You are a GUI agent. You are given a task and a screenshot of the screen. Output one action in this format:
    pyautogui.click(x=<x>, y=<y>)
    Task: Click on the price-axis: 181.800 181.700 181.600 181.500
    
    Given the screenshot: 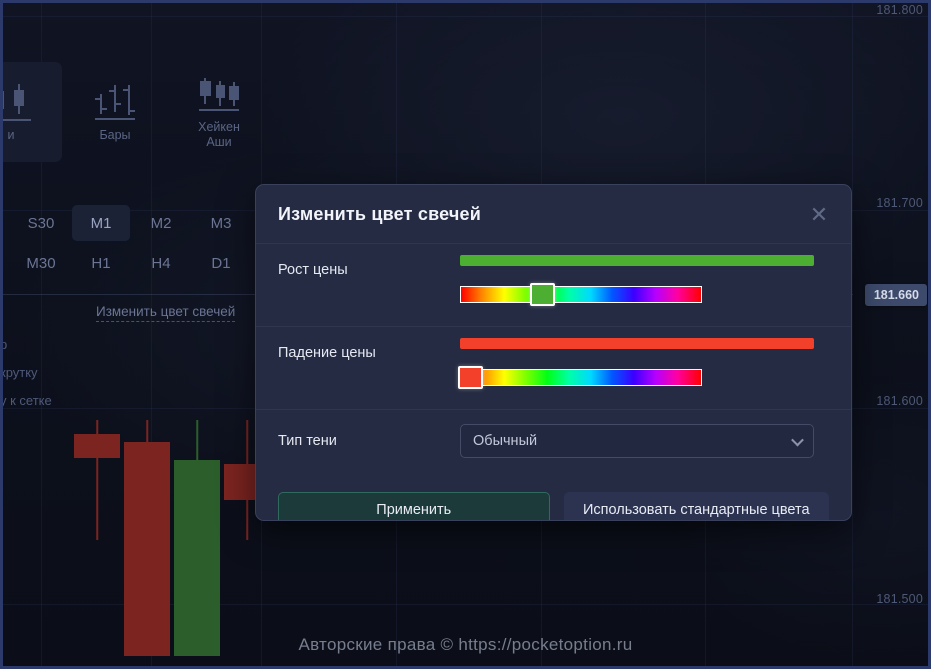 What is the action you would take?
    pyautogui.click(x=892, y=334)
    